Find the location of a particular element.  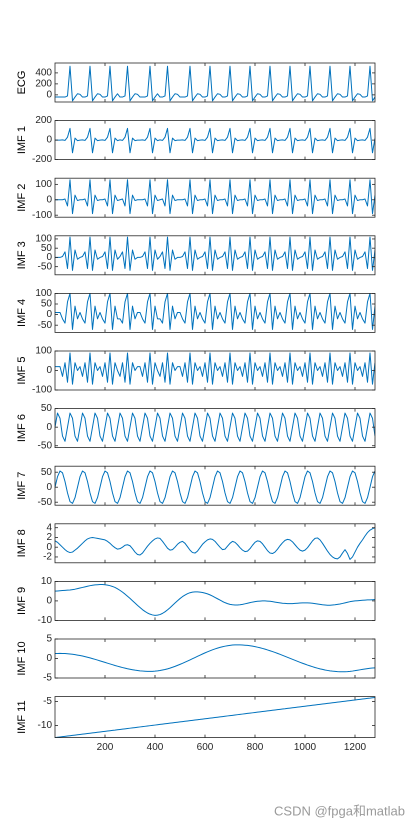

y-axis-label: IMF 5 is located at coordinates (22, 370).